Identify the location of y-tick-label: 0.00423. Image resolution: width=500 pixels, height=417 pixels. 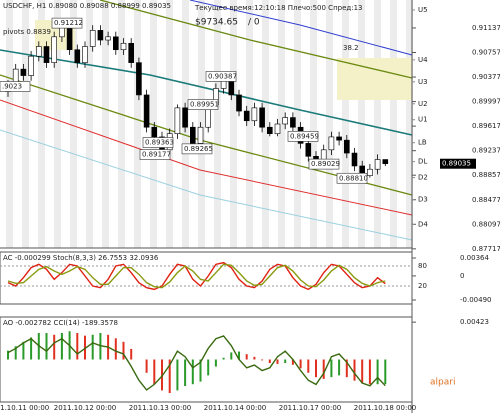
(474, 322).